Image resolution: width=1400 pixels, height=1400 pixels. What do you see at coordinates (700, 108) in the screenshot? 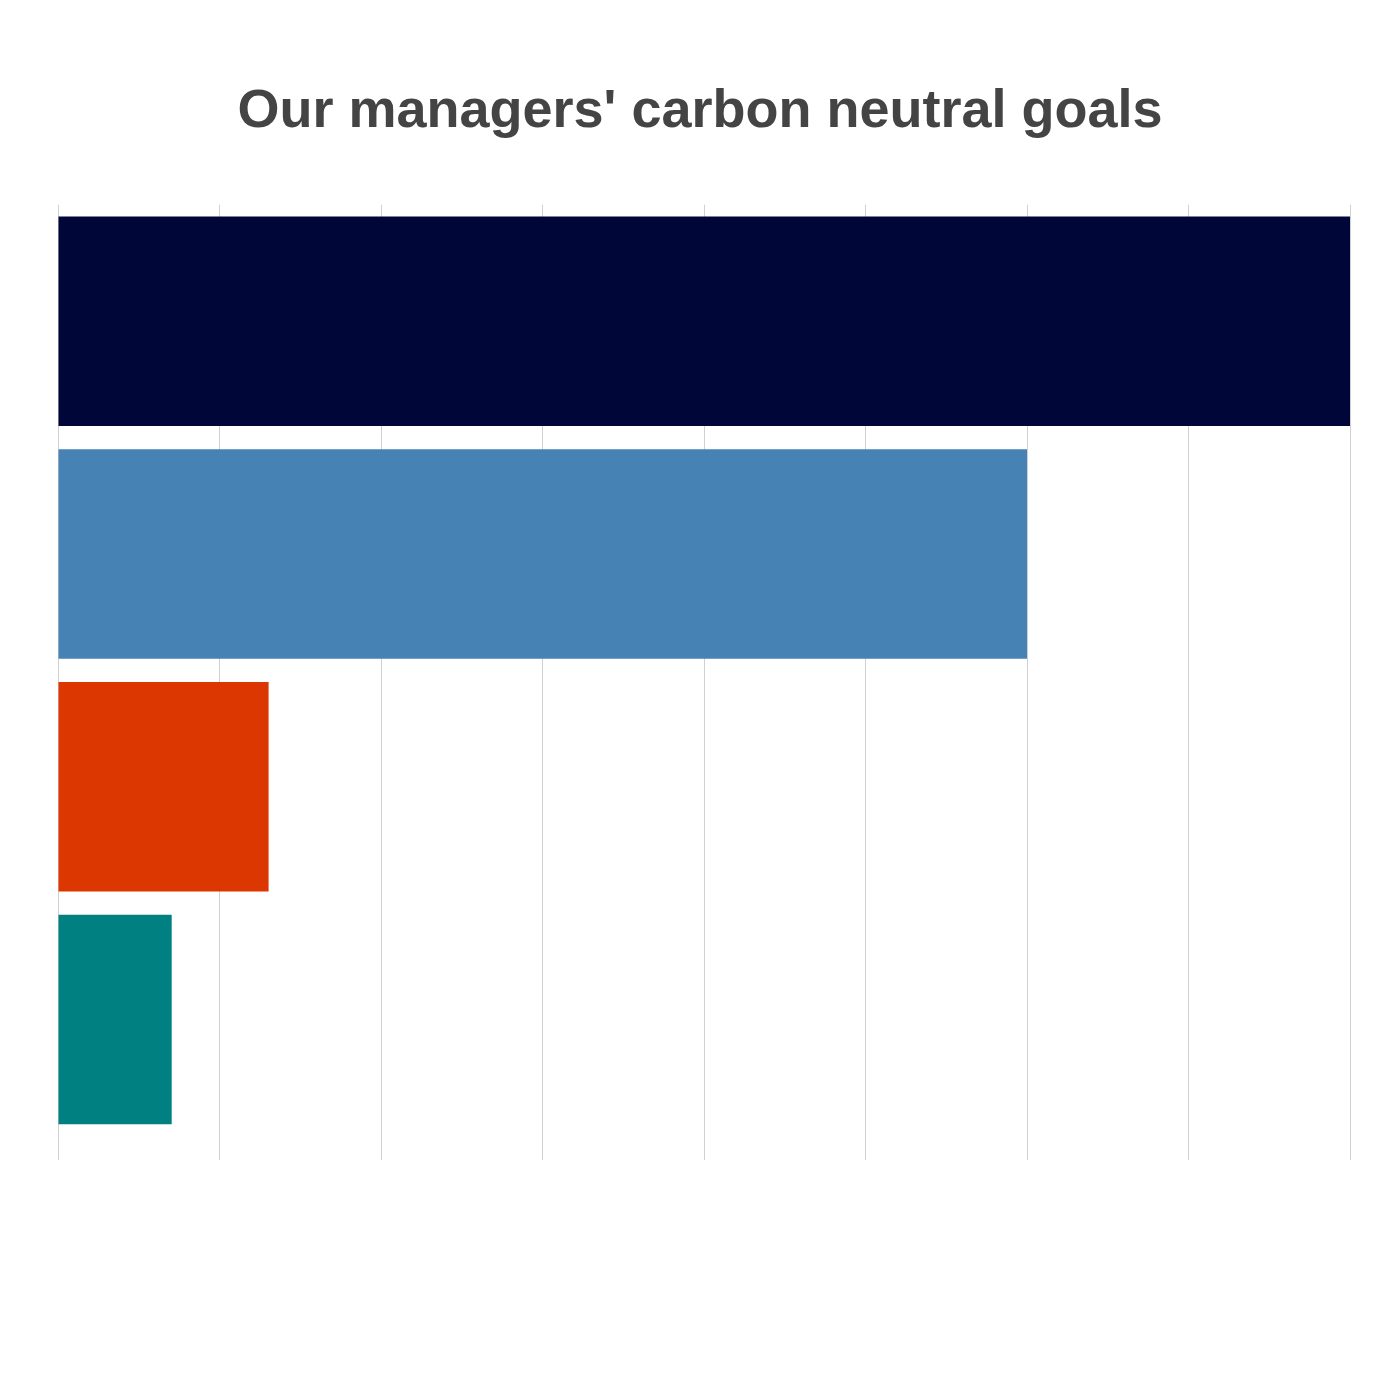
I see `chart-title: Our managers' carbon neutral goals` at bounding box center [700, 108].